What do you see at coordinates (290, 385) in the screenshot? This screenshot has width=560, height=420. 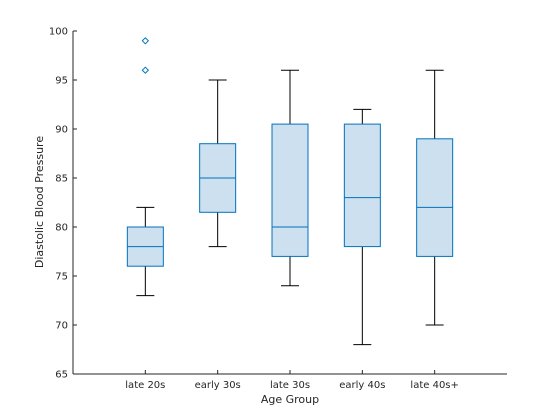 I see `x-tick-label: late 30s` at bounding box center [290, 385].